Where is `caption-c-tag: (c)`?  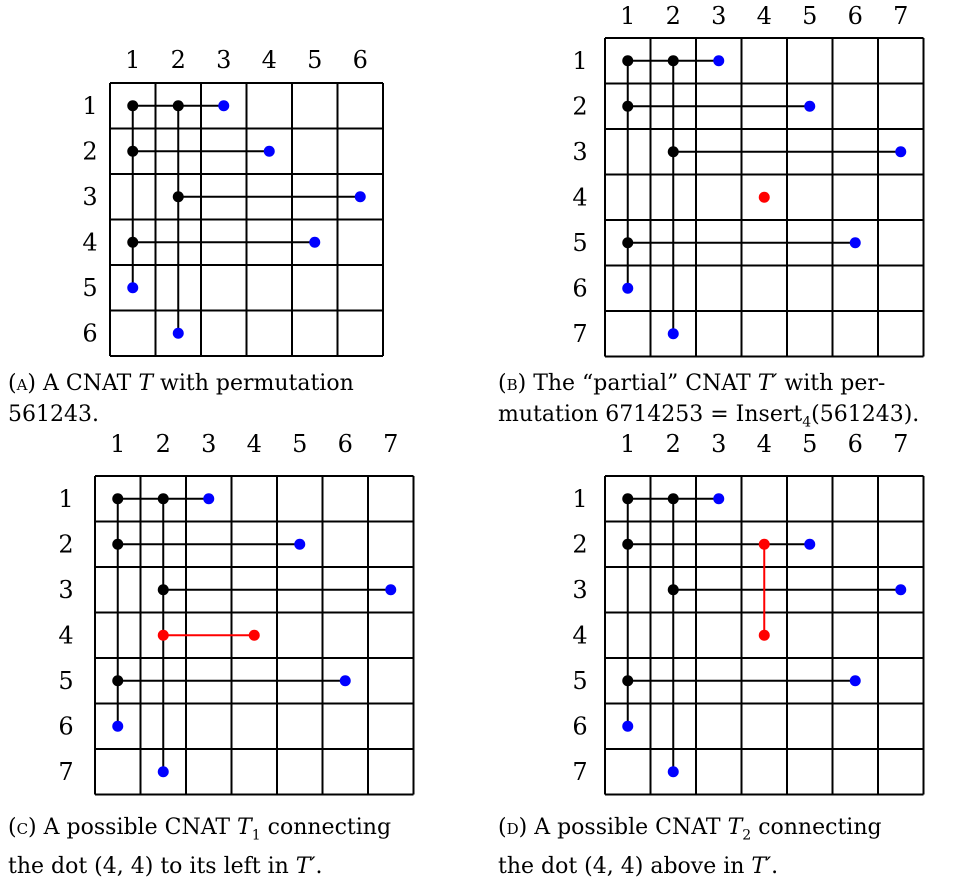 caption-c-tag: (c) is located at coordinates (22, 827).